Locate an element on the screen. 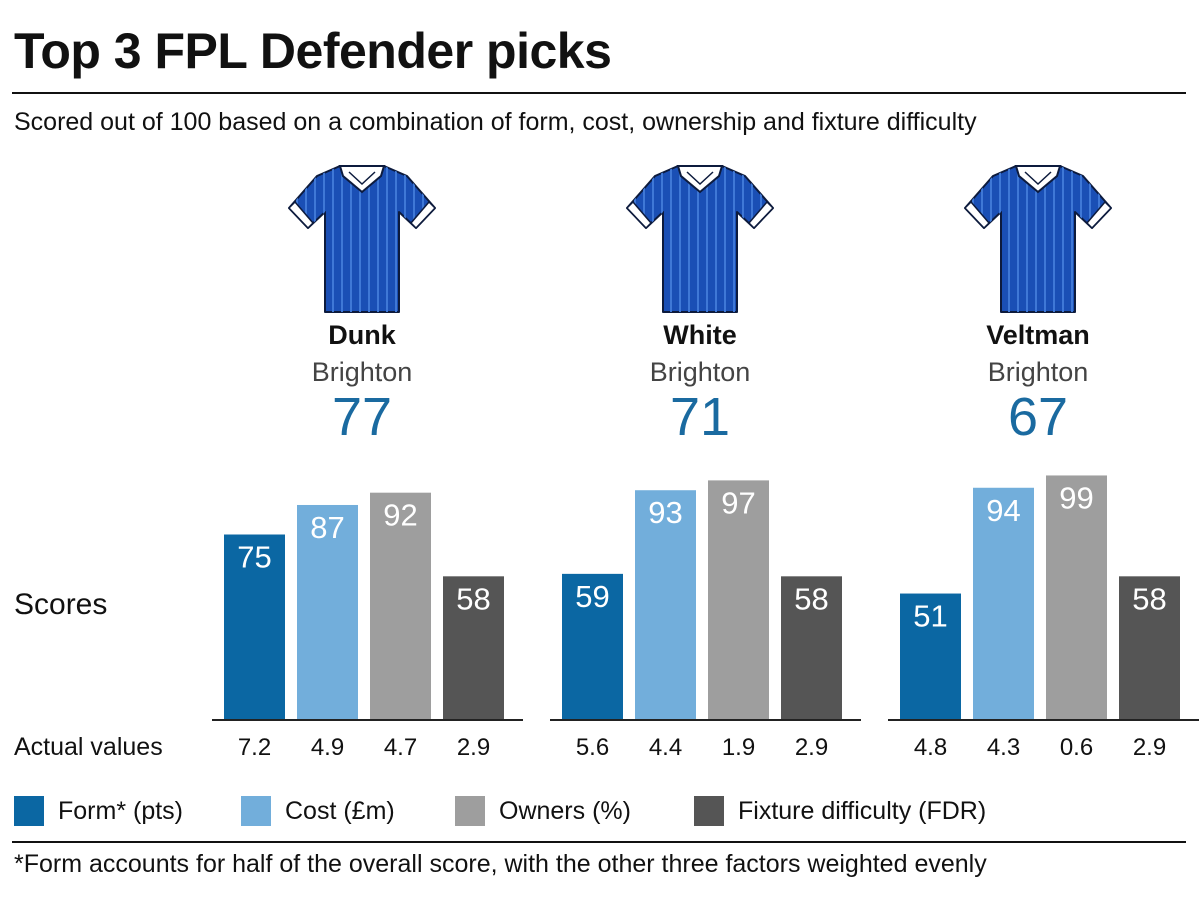 The image size is (1200, 900). legend-swatch-form is located at coordinates (29, 811).